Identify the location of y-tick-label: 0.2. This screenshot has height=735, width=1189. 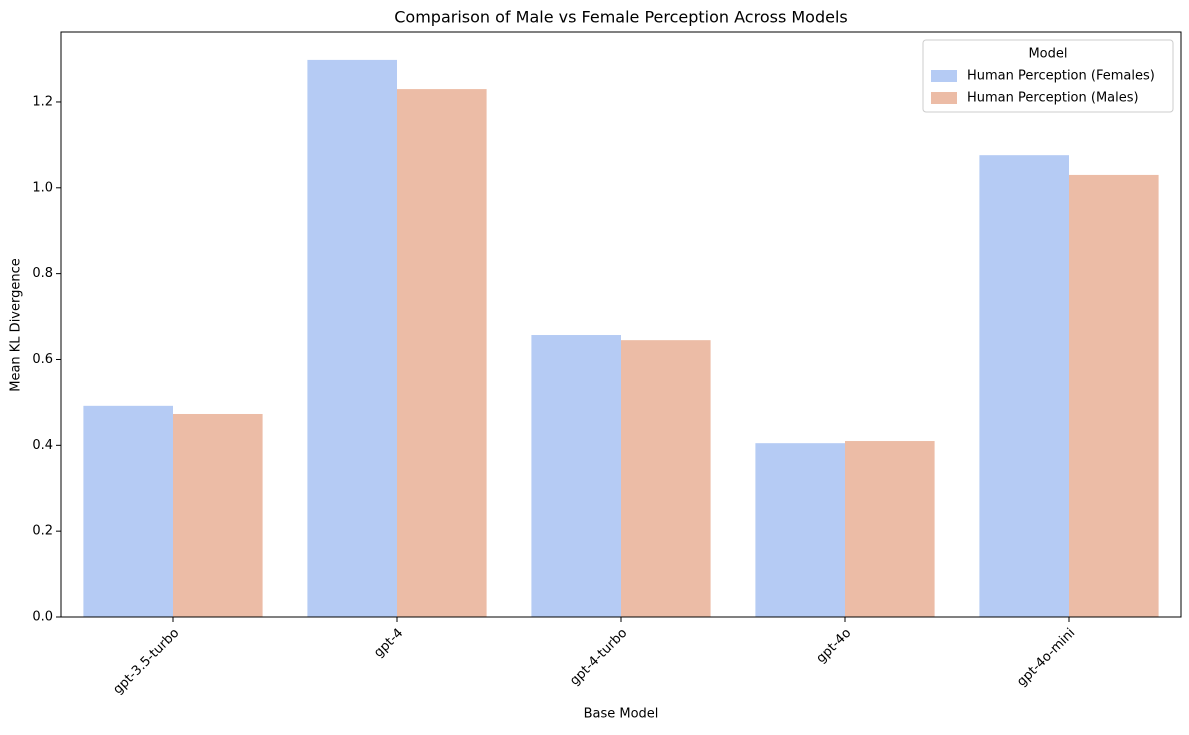
(42, 531).